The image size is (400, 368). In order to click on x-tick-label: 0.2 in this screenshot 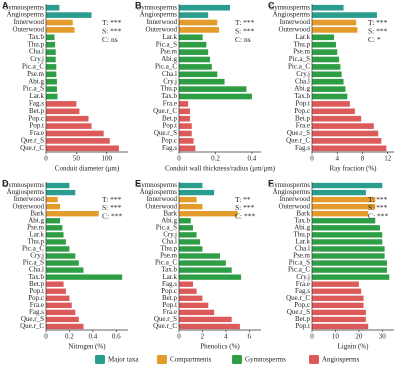, I will do `click(69, 337)`.